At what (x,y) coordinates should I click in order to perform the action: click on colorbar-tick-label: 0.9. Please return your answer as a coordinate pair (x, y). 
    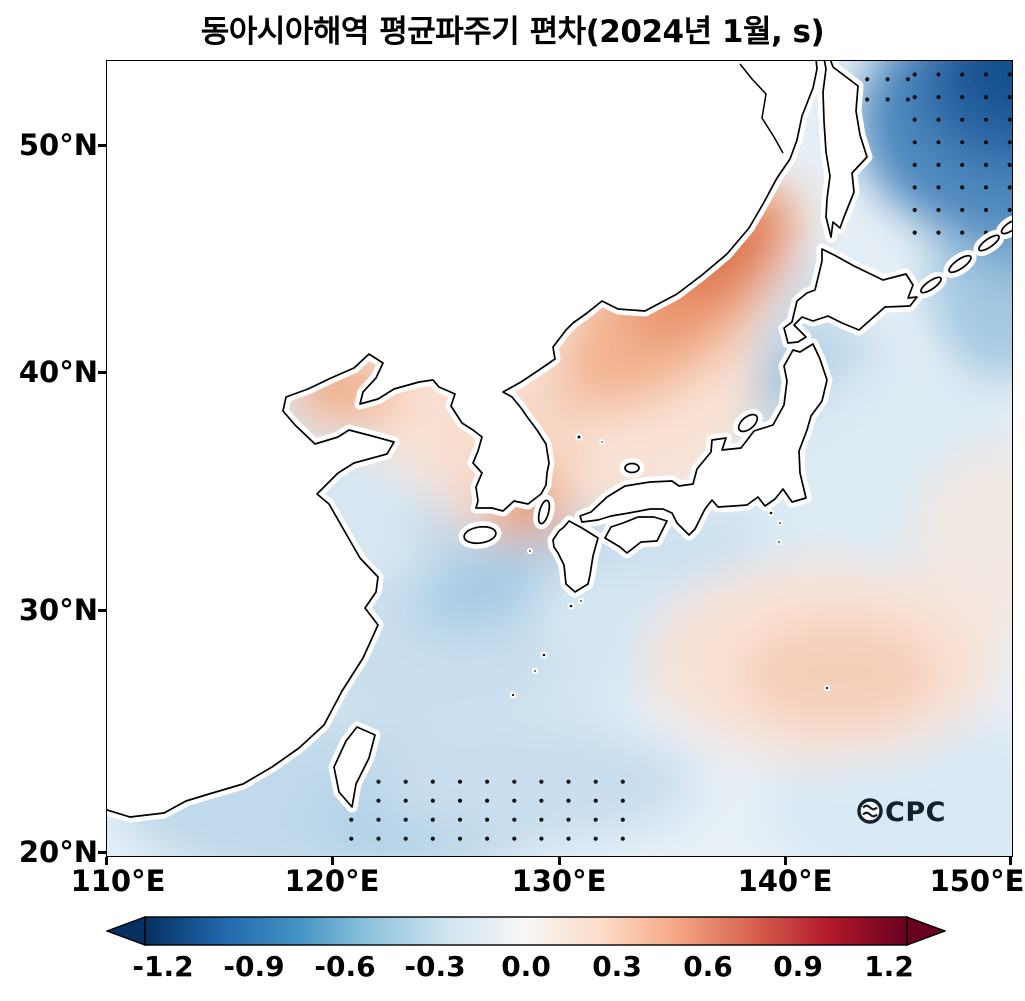
    Looking at the image, I should click on (798, 966).